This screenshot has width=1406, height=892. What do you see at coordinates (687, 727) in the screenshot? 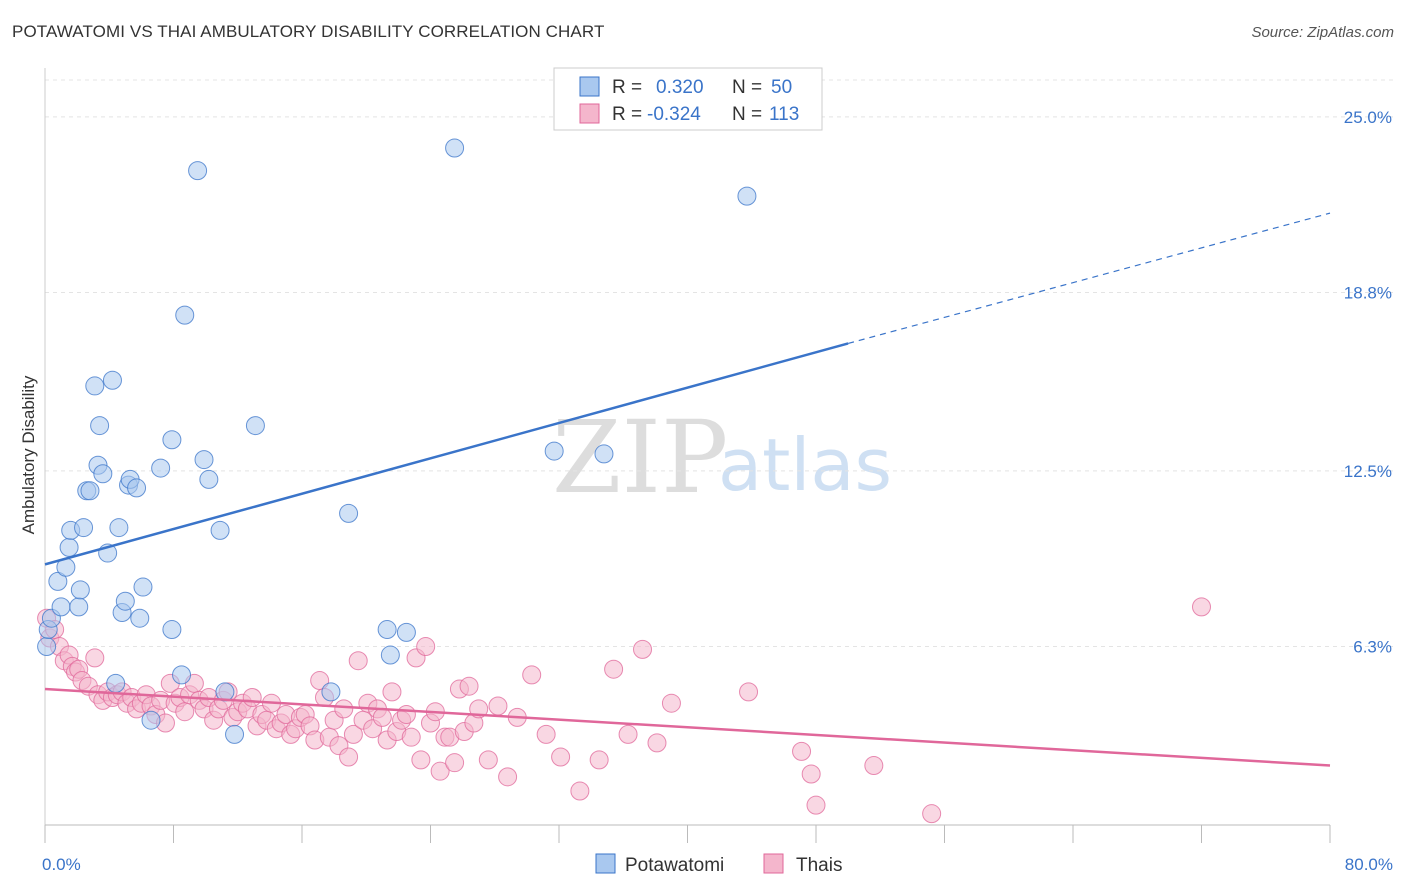
I see `thais-trend-line` at bounding box center [687, 727].